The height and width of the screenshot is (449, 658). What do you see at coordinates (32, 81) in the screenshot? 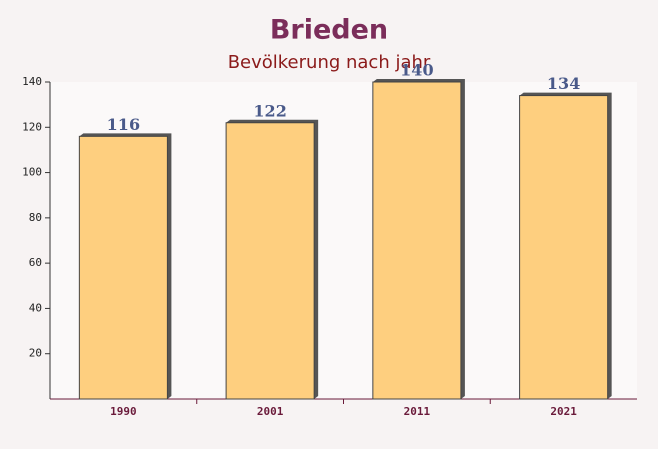
I see `y-tick-label: 140` at bounding box center [32, 81].